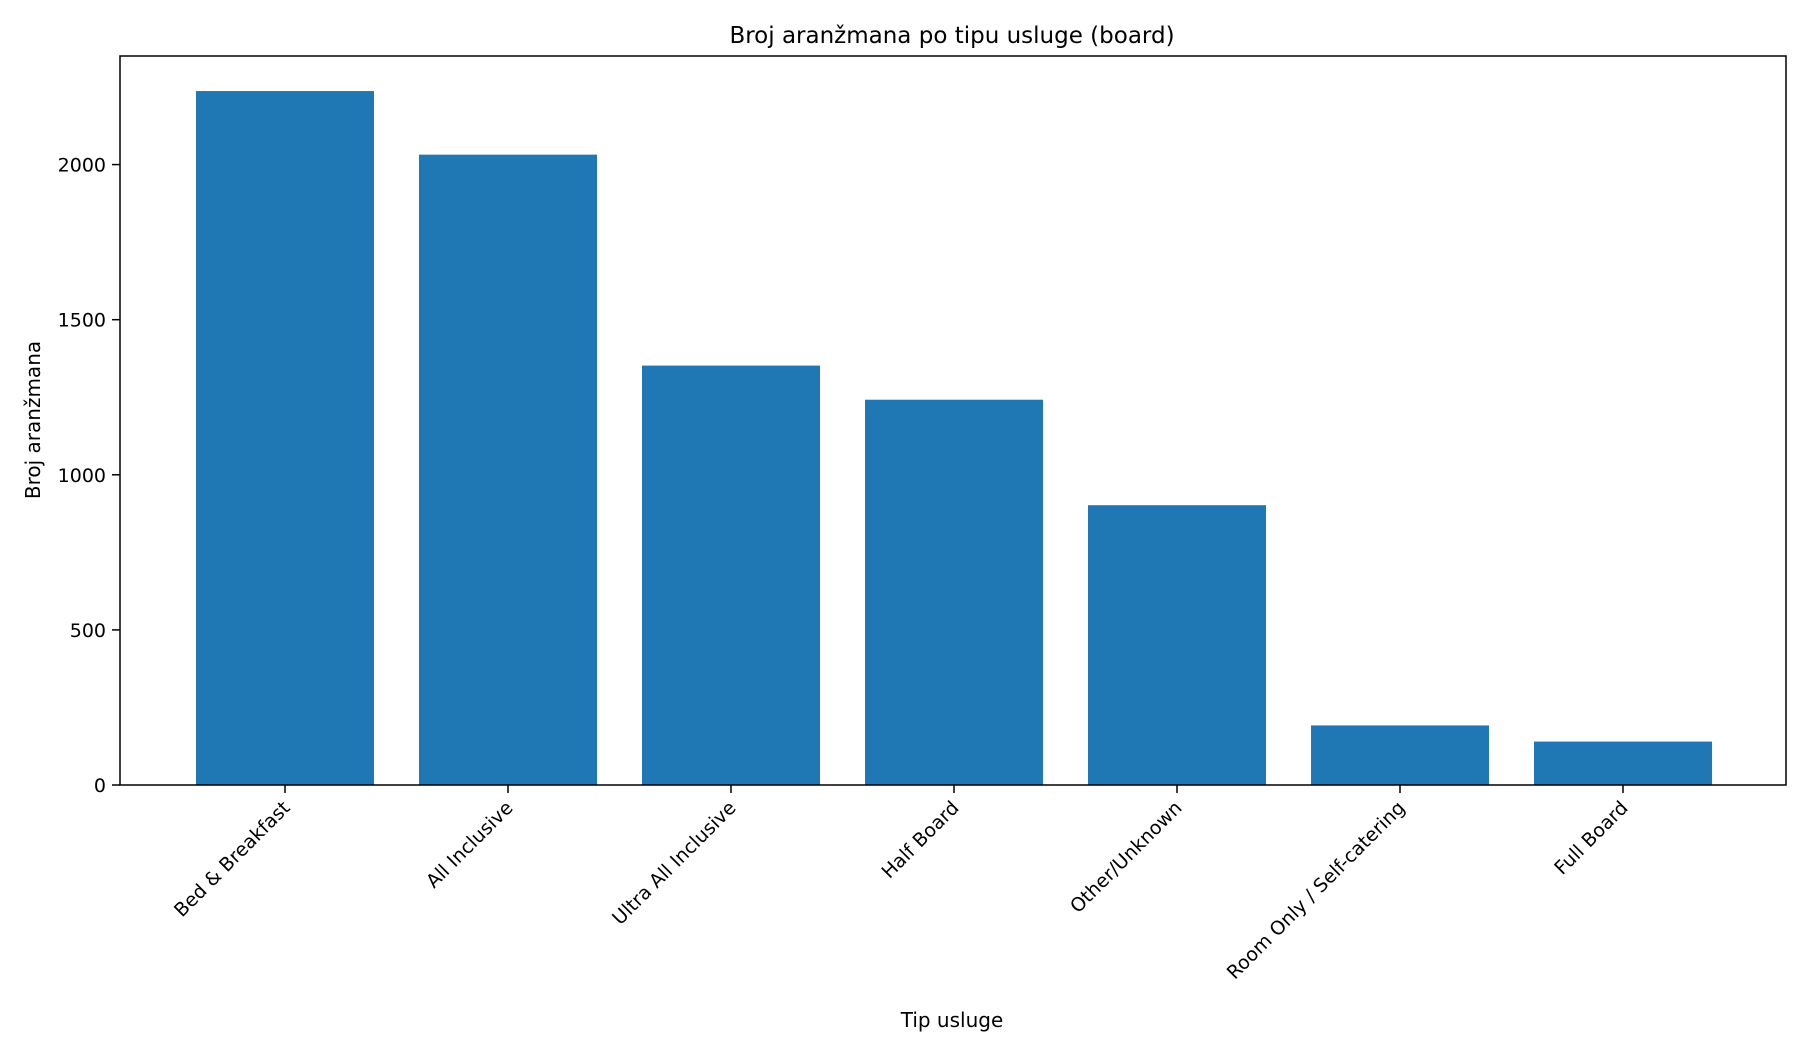 Image resolution: width=1800 pixels, height=1055 pixels. I want to click on chart-title: Broj aranžmana po tipu usluge (board), so click(951, 36).